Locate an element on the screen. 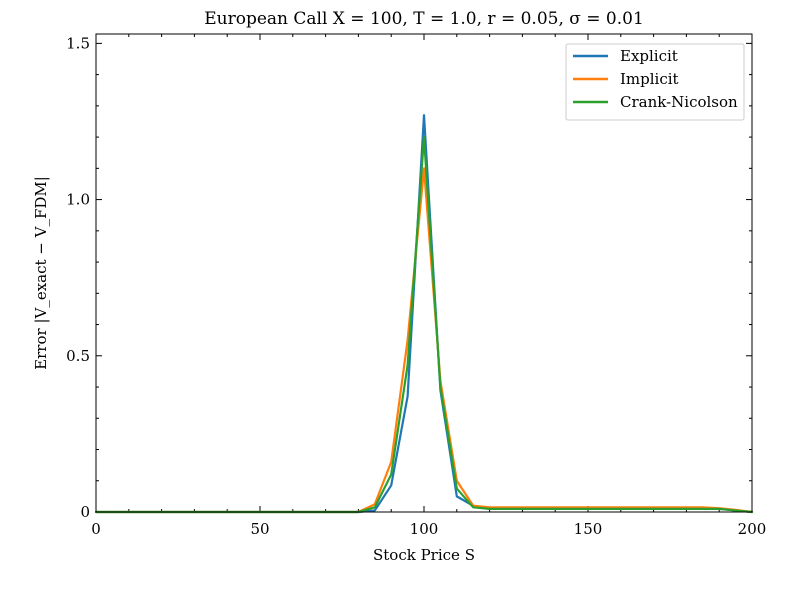  y-axis-label: Error |V_exact − V_FDM| is located at coordinates (41, 273).